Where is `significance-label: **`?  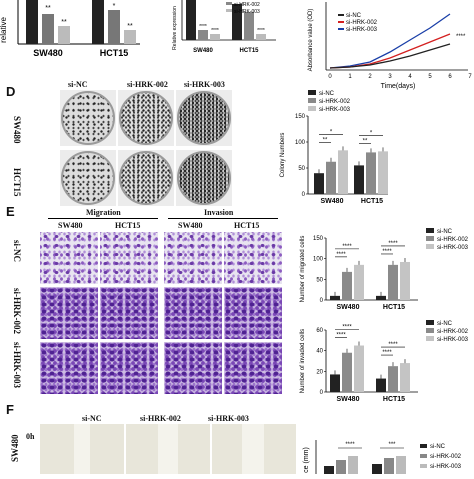
significance-label: ** is located at coordinates (325, 140).